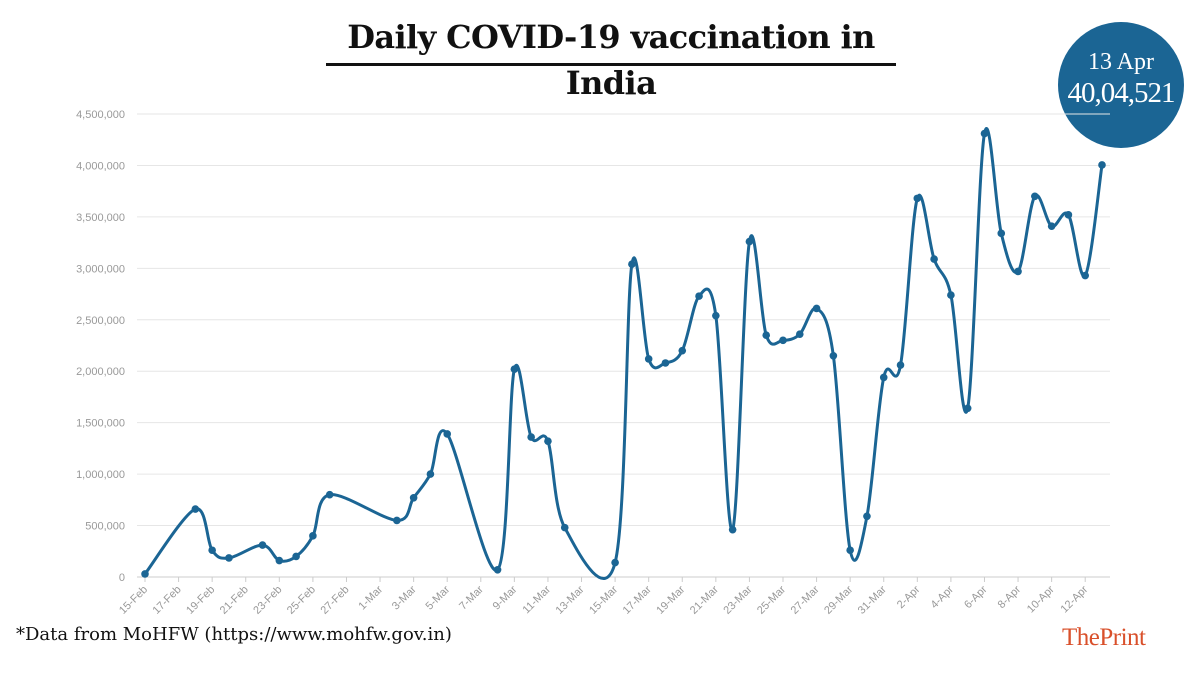 The height and width of the screenshot is (675, 1200). Describe the element at coordinates (872, 599) in the screenshot. I see `x-tick-label: 31-Mar` at that location.